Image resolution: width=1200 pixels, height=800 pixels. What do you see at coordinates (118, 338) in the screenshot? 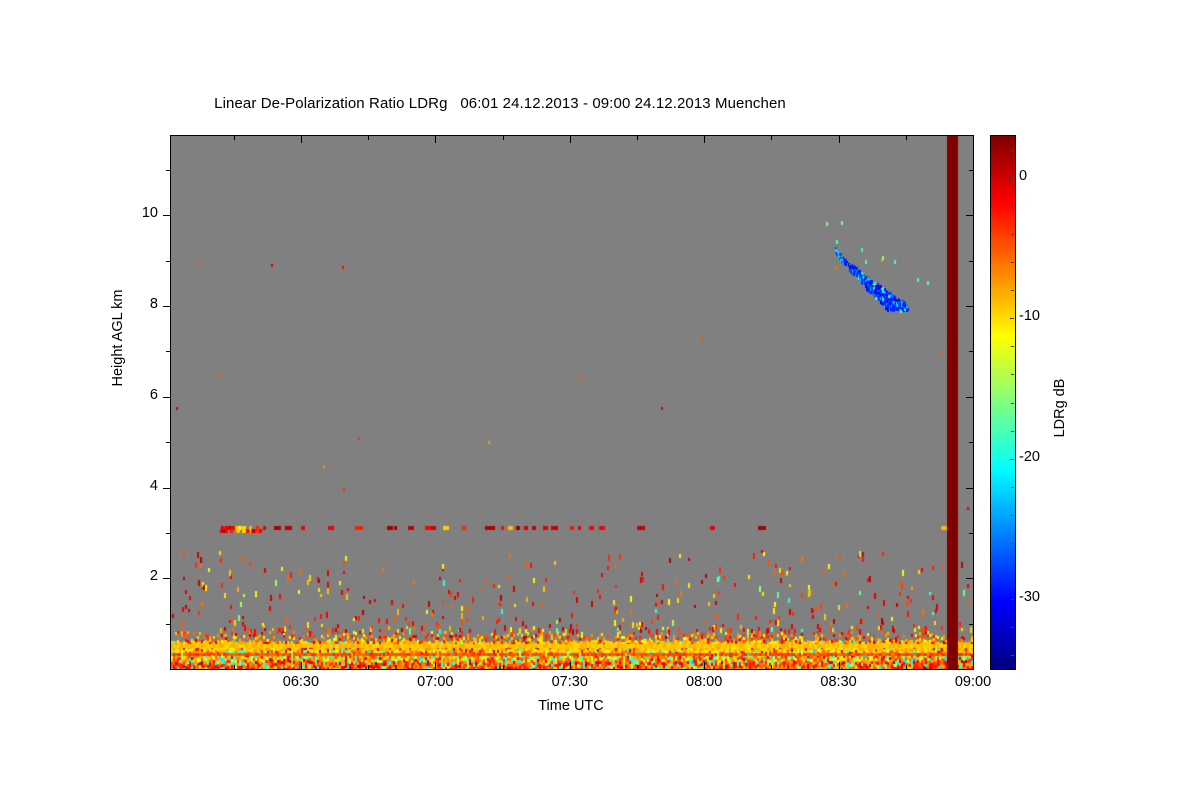
I see `y-axis-title: Height AGL km` at bounding box center [118, 338].